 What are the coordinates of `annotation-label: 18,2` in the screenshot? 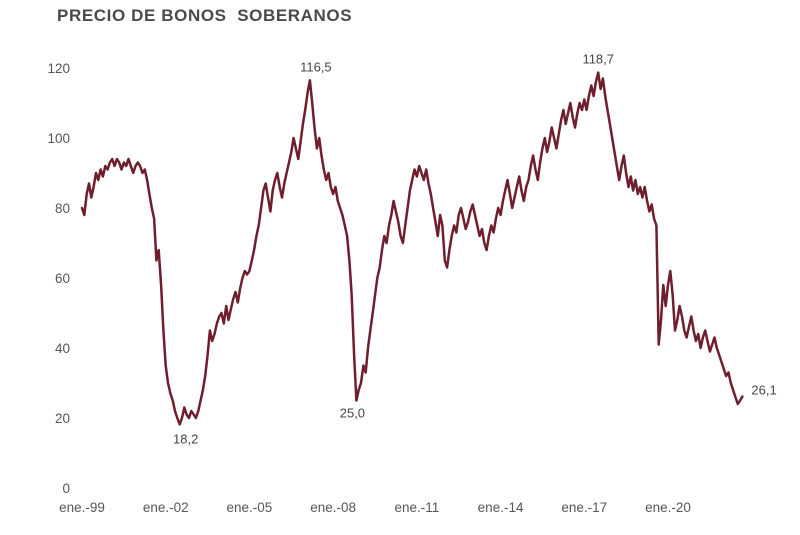 It's located at (185, 438).